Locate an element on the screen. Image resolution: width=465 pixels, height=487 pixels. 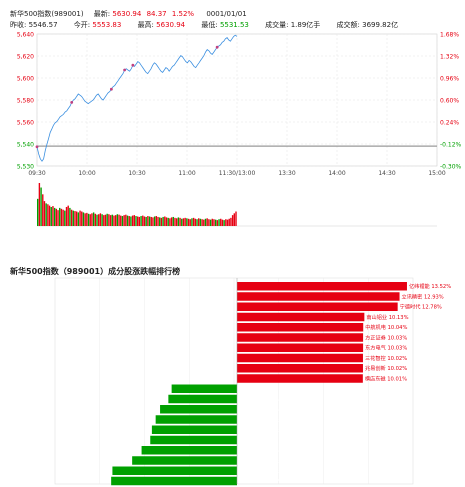
quote-date: 0001/01/01 is located at coordinates (226, 14).